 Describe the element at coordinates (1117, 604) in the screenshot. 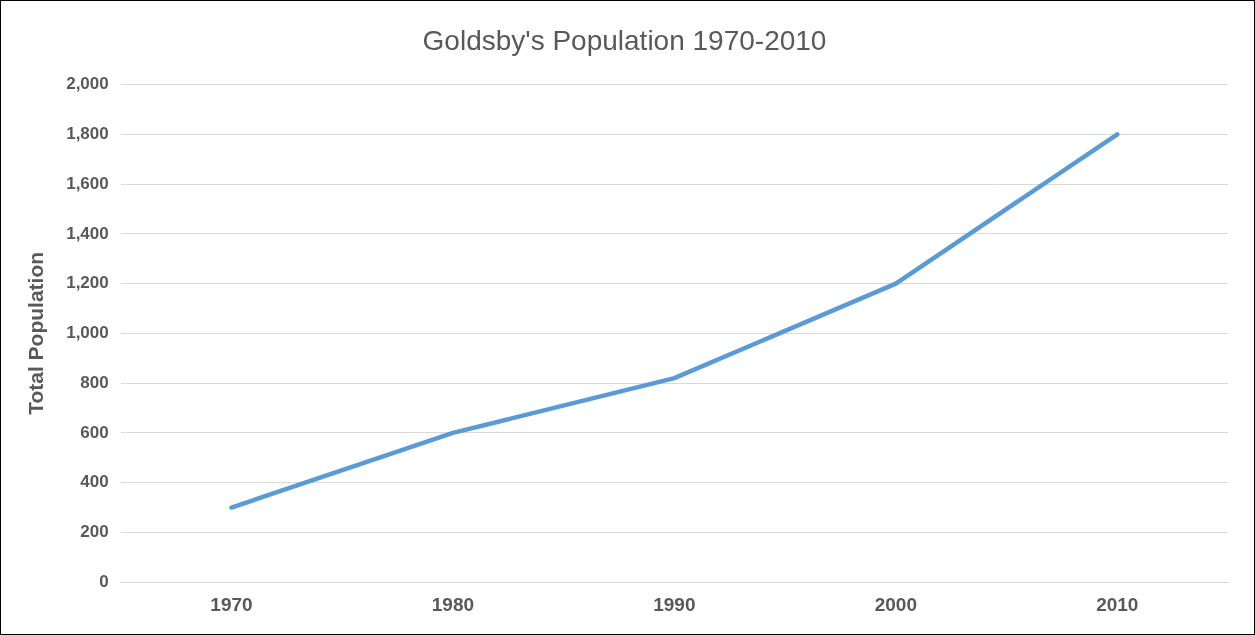

I see `x-tick-label: 2010` at that location.